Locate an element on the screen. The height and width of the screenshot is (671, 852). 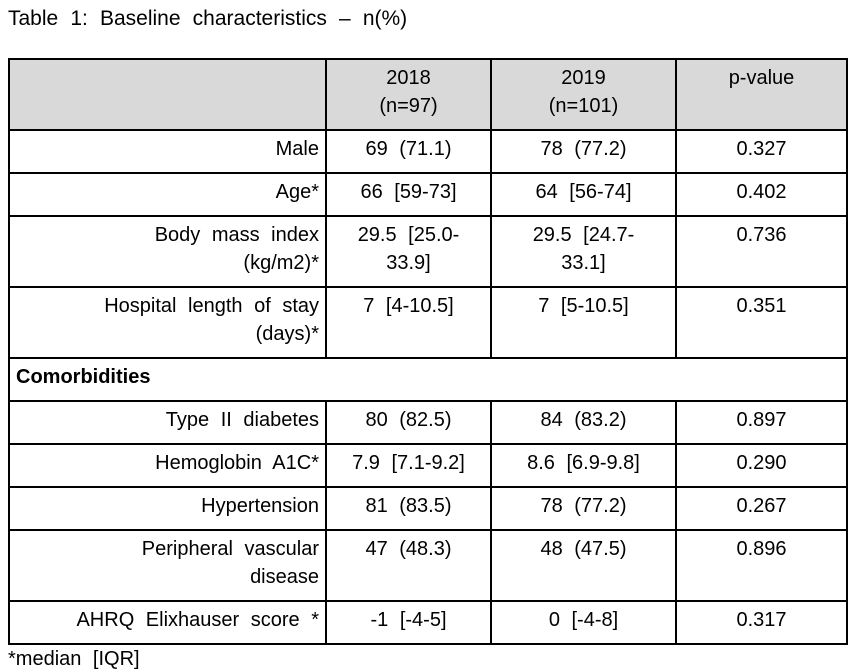
column-header-empty is located at coordinates (167, 94).